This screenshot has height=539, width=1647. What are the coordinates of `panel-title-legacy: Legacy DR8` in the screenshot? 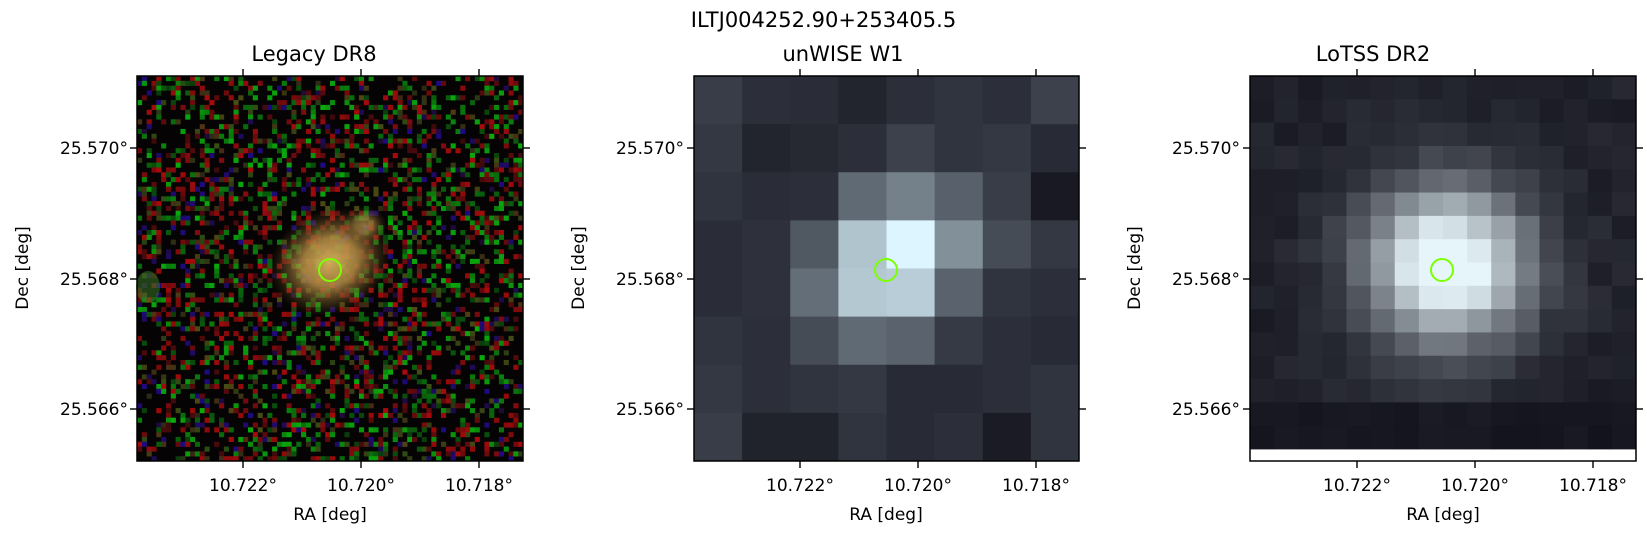 It's located at (314, 54).